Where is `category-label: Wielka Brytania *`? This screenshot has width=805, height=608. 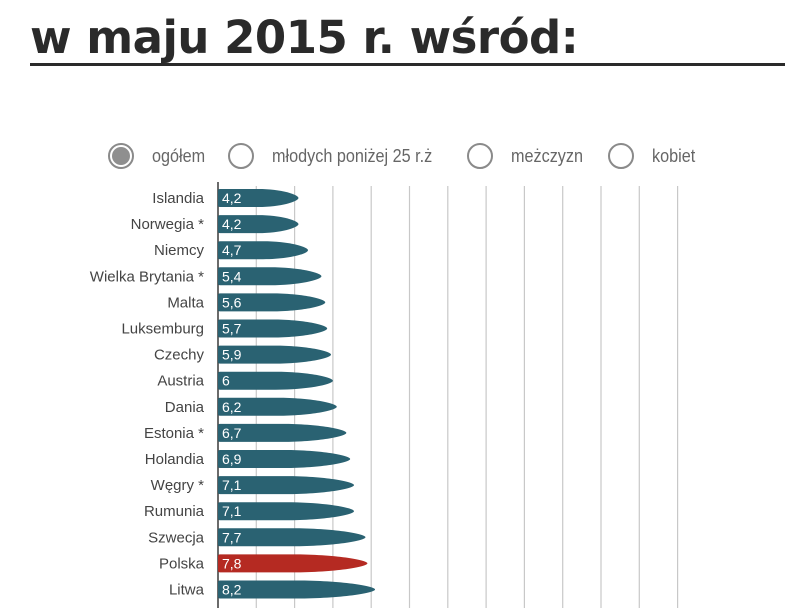
category-label: Wielka Brytania * is located at coordinates (147, 276).